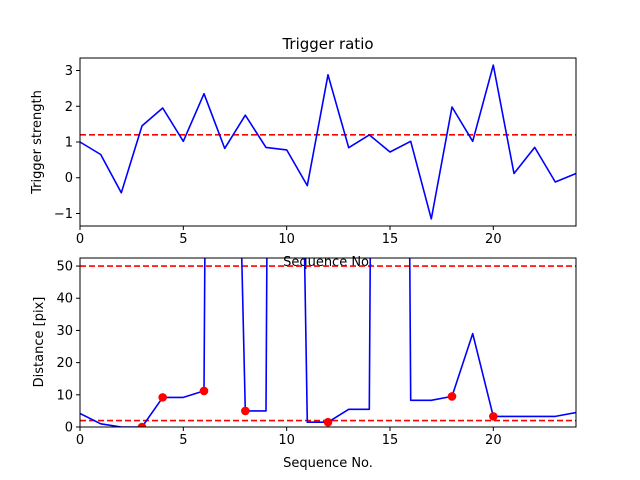  I want to click on y-tick-label: 3, so click(69, 71).